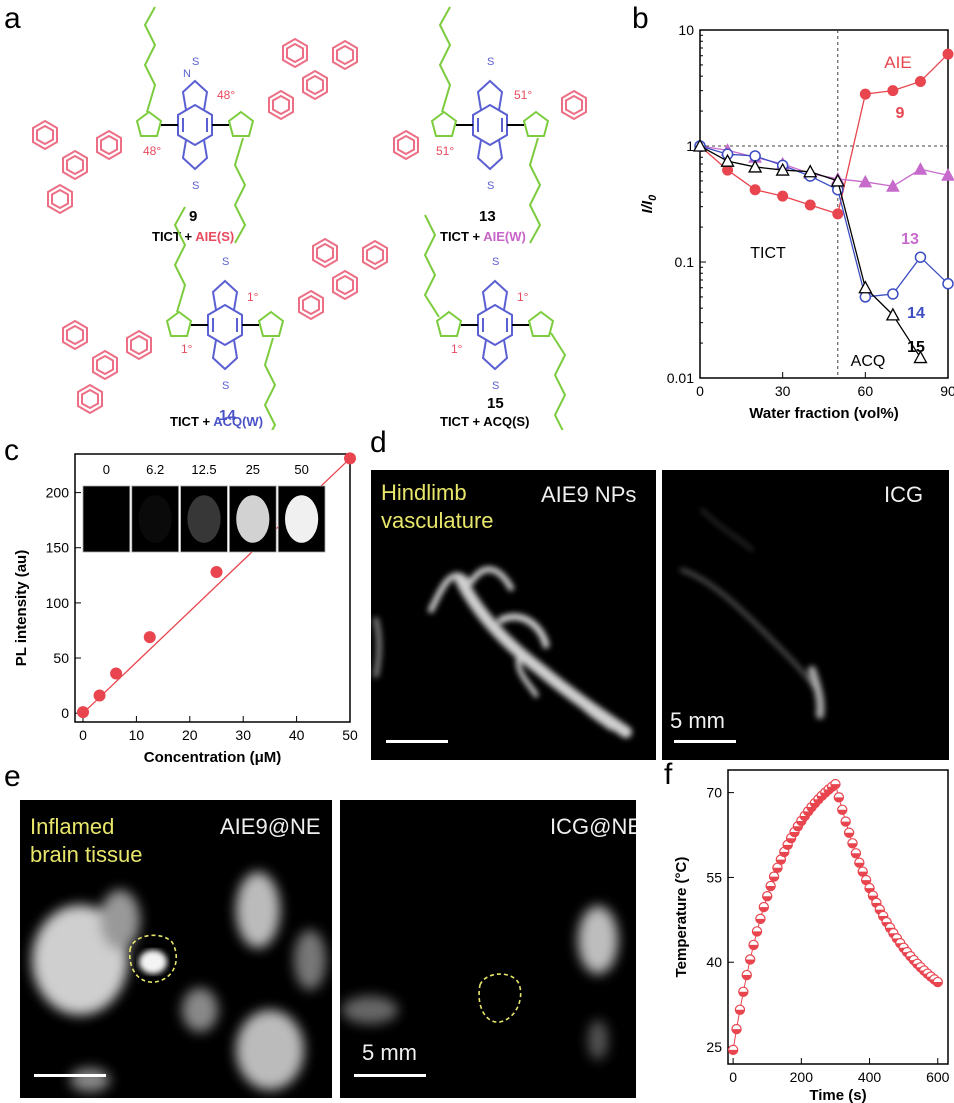 This screenshot has width=954, height=1103. Describe the element at coordinates (668, 774) in the screenshot. I see `panel-letter-f: f` at that location.